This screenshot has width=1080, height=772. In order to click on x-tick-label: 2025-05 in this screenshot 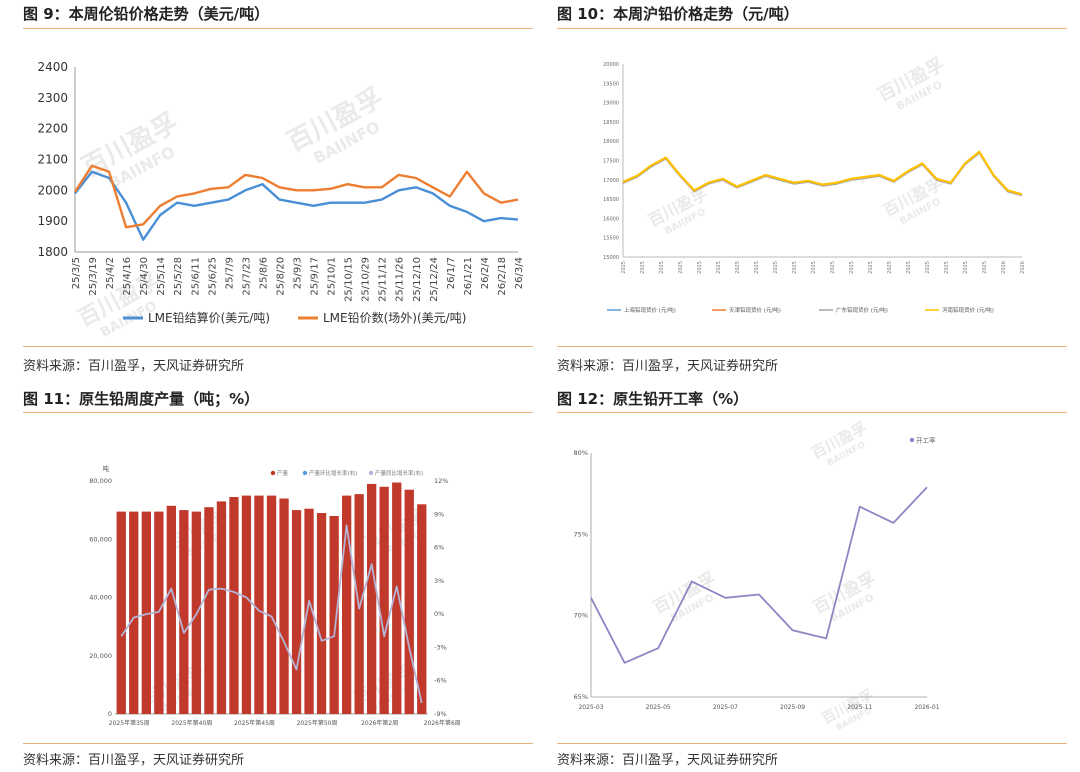, I will do `click(658, 707)`.